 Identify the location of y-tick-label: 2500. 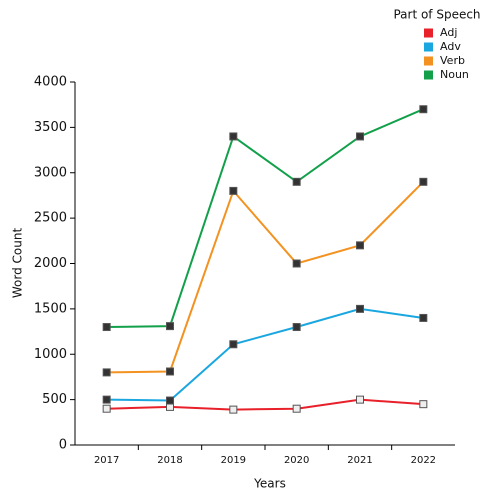
(50, 218).